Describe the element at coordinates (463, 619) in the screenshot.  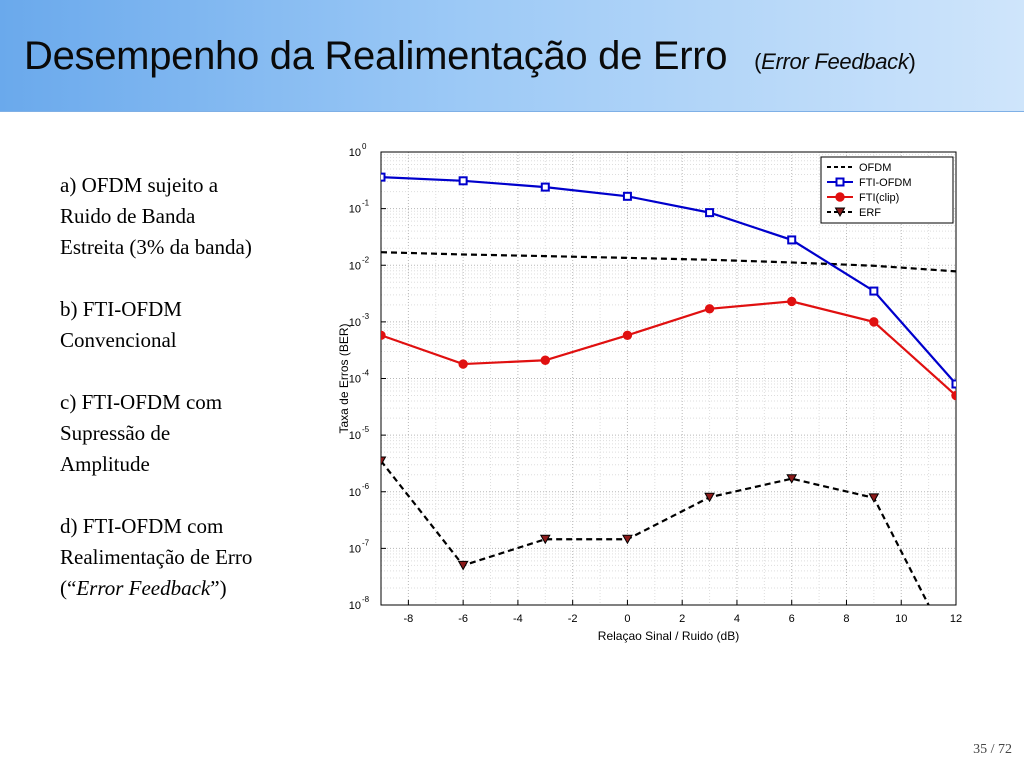
I see `x-tick-label: -6` at that location.